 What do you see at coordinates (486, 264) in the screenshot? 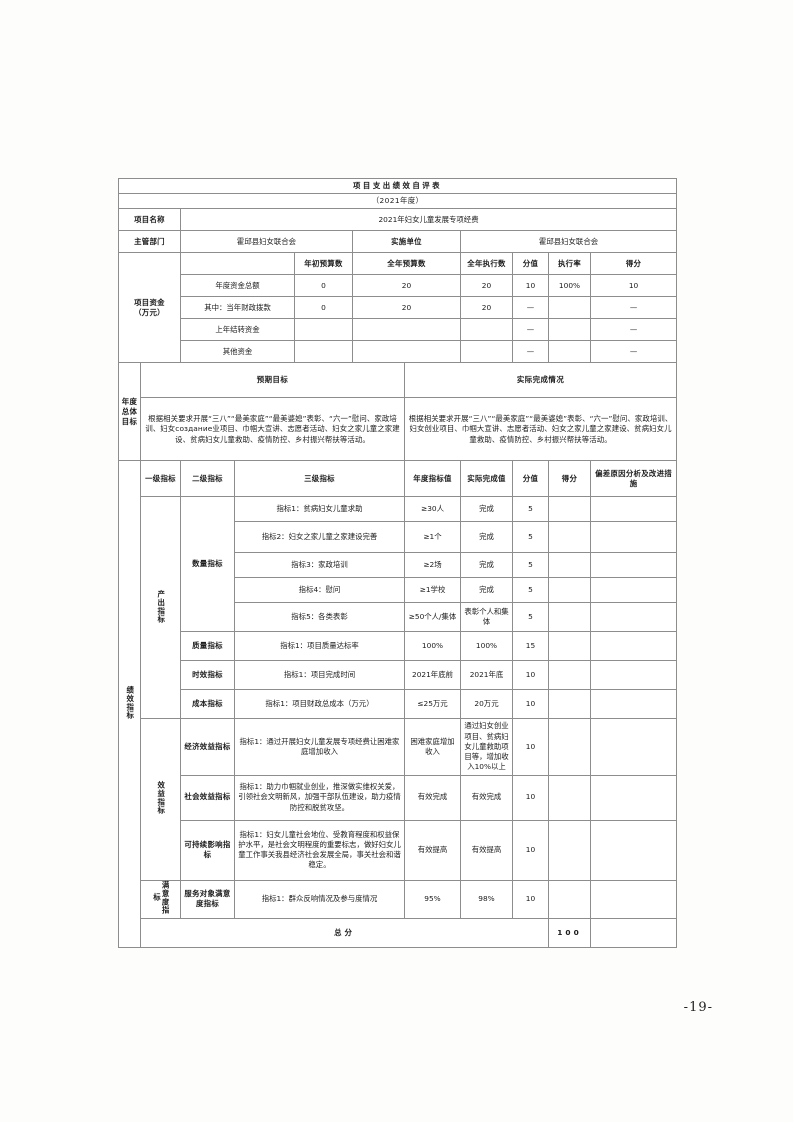
I see `col-year-exec: 全年执行数` at bounding box center [486, 264].